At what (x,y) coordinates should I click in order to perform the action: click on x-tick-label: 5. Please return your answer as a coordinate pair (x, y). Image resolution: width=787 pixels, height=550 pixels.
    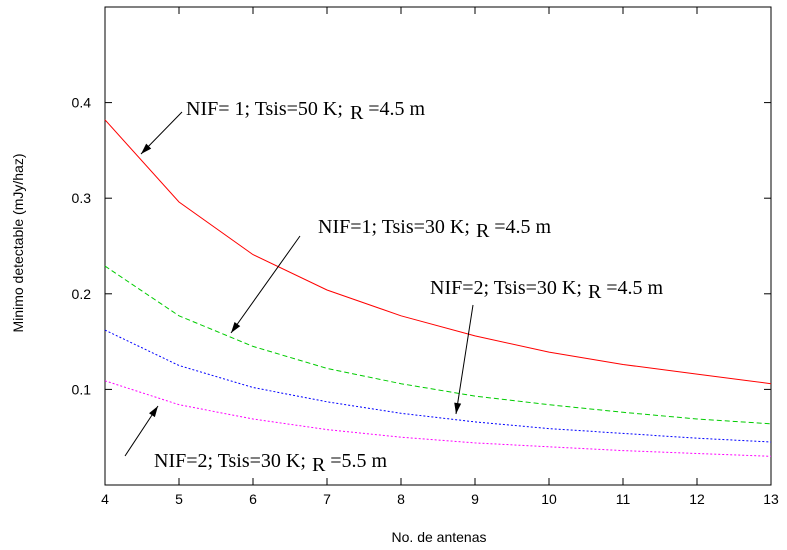
    Looking at the image, I should click on (179, 499).